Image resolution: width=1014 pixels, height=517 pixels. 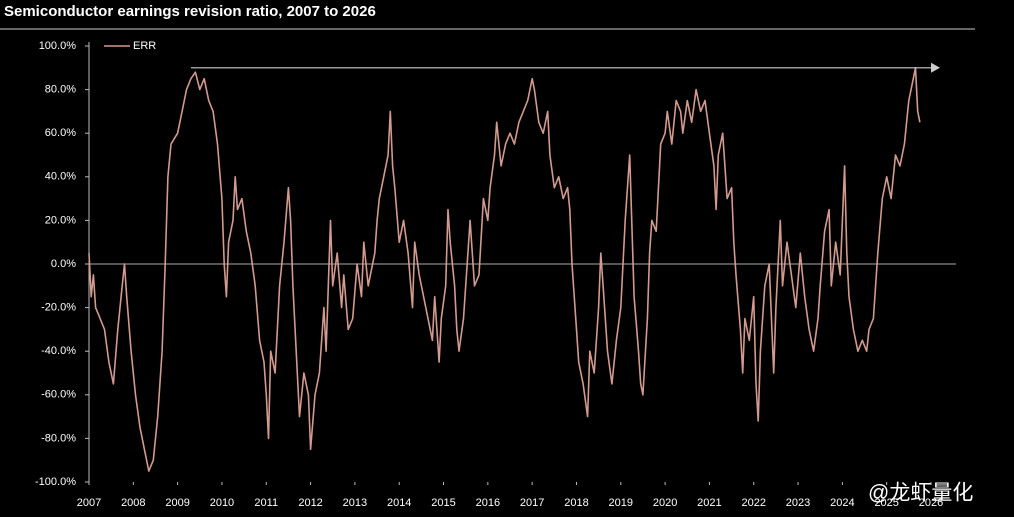 I want to click on x-tick-label: 2020, so click(x=665, y=503).